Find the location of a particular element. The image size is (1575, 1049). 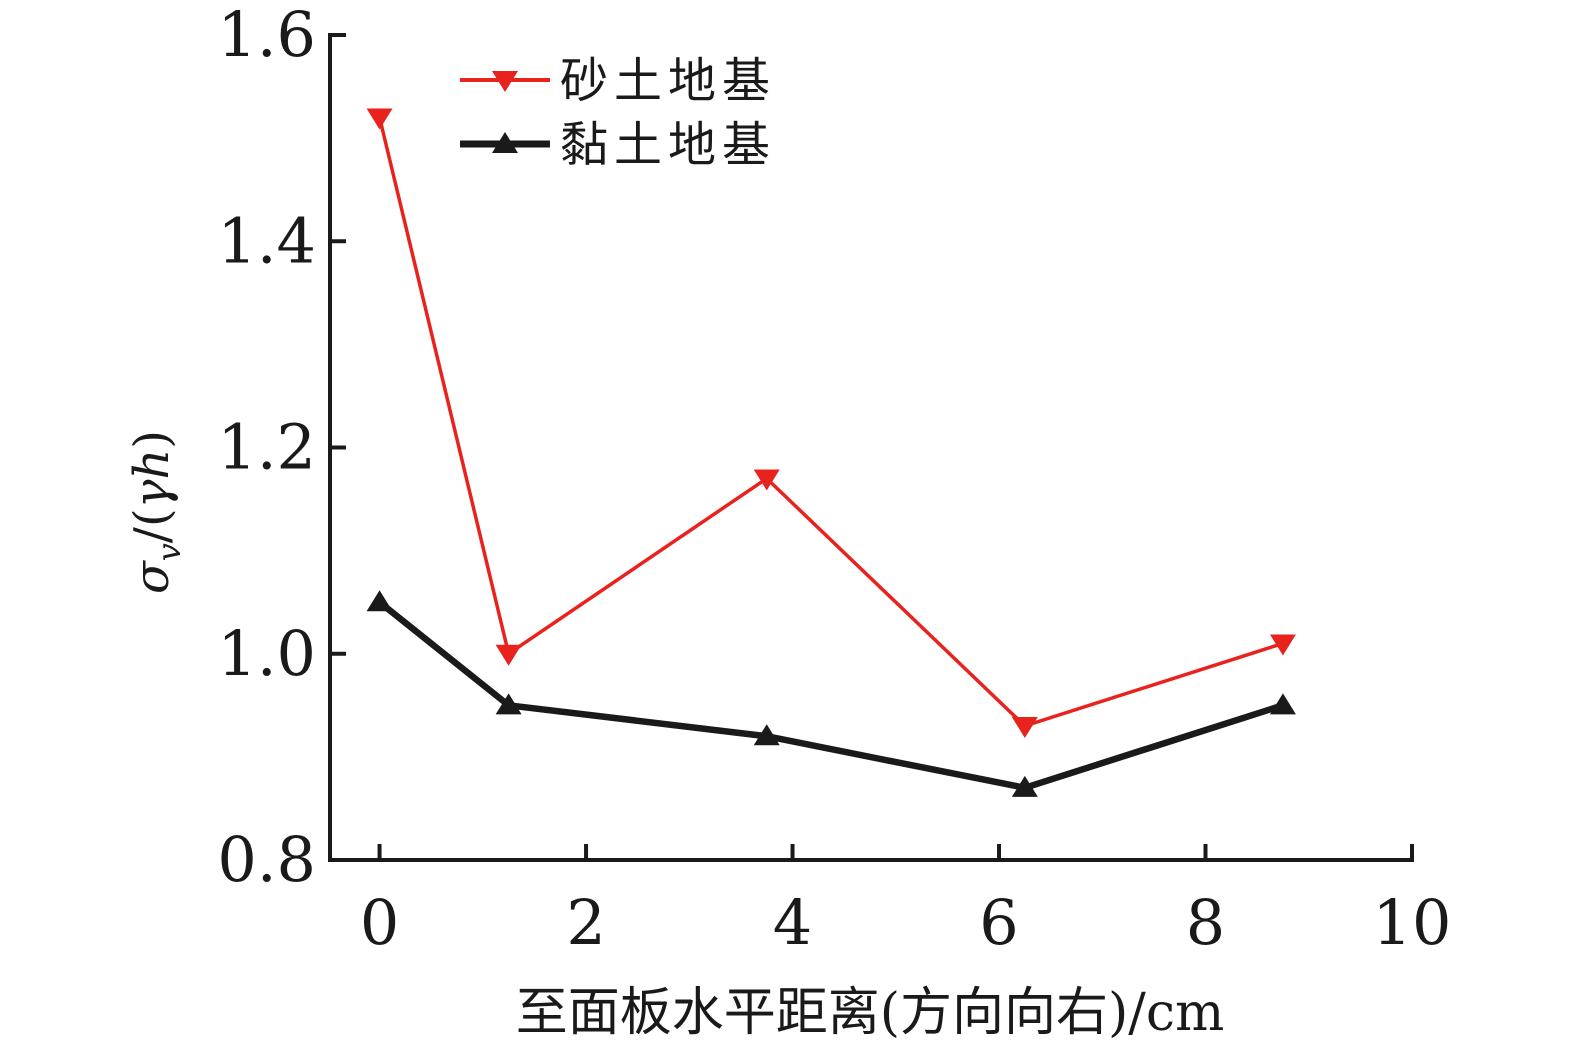

x-tick-label: 6 is located at coordinates (998, 922).